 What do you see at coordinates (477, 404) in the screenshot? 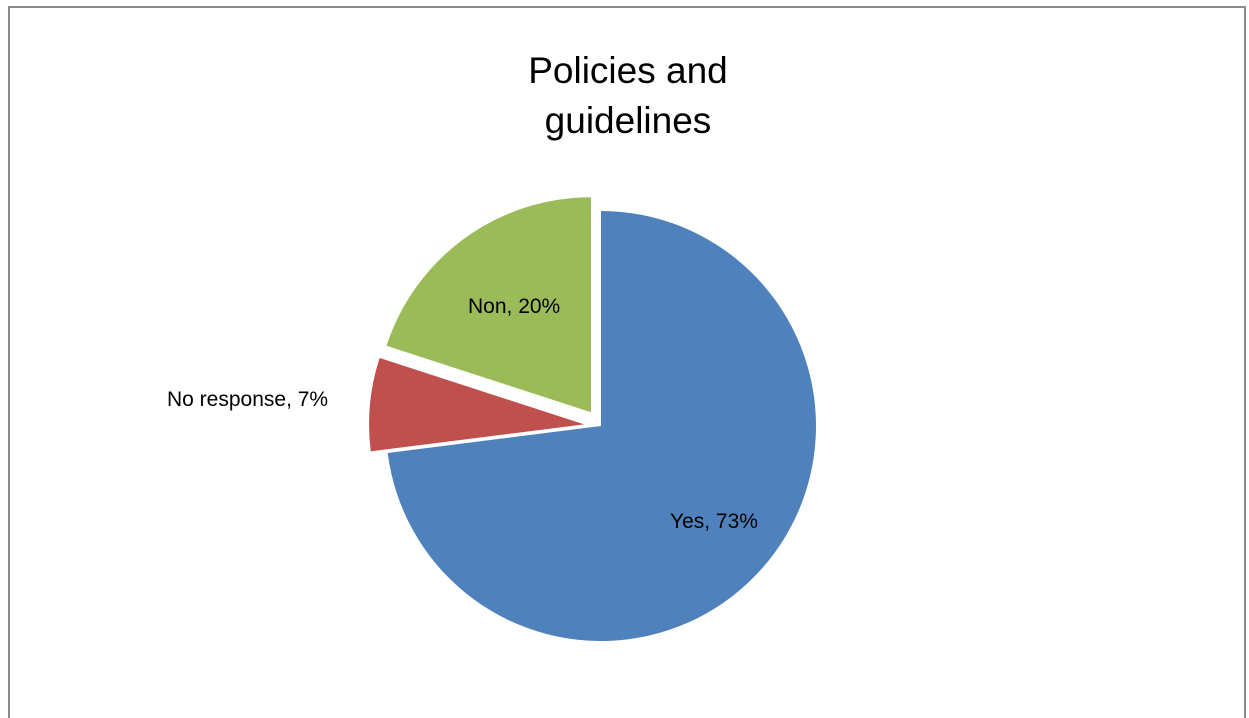
I see `pie-slice-no-response` at bounding box center [477, 404].